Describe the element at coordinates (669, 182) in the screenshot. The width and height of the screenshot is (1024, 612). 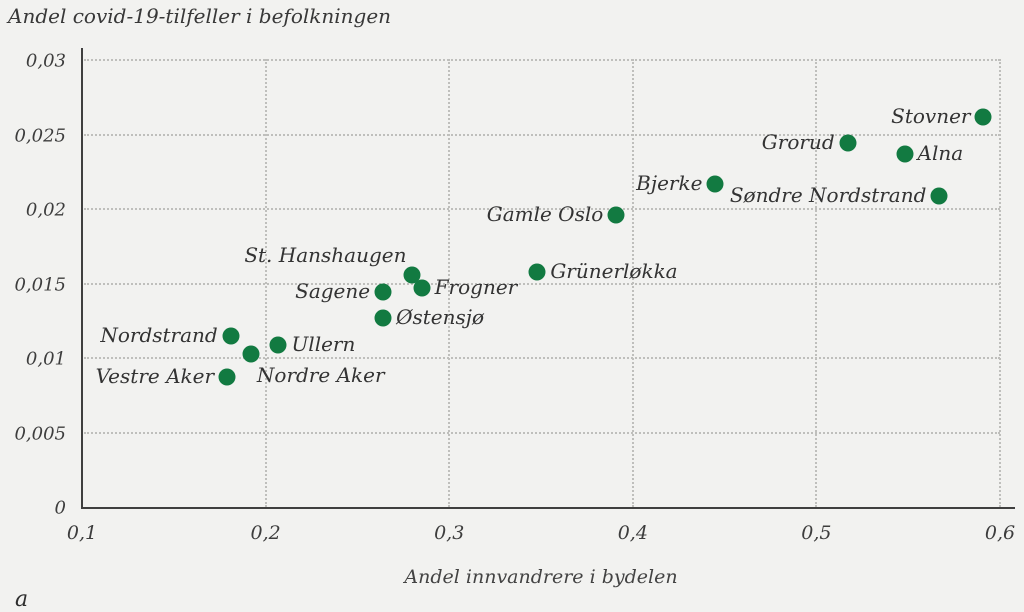
I see `data-point-label: Bjerke` at that location.